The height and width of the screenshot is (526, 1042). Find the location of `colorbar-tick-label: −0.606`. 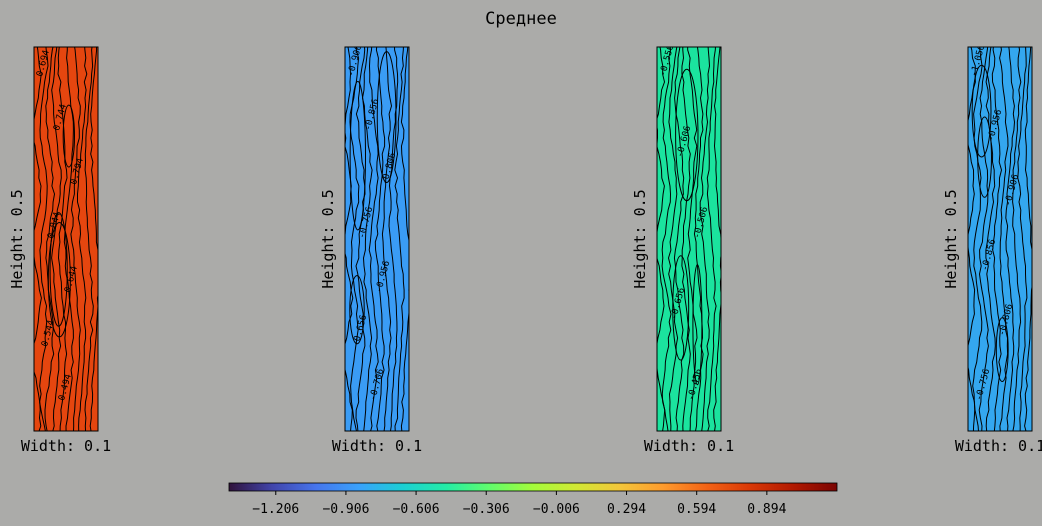

colorbar-tick-label: −0.606 is located at coordinates (416, 509).